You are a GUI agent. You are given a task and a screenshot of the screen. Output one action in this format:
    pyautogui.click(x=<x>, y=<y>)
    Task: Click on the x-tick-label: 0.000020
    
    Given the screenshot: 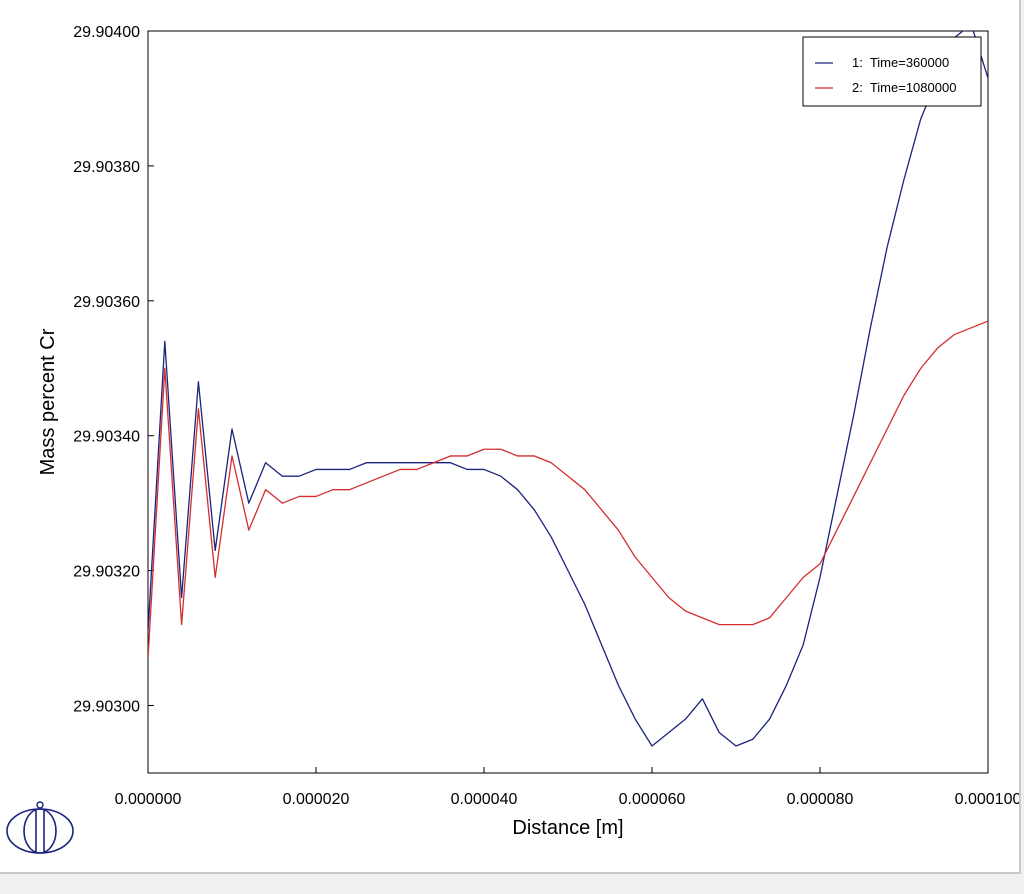 What is the action you would take?
    pyautogui.click(x=316, y=799)
    